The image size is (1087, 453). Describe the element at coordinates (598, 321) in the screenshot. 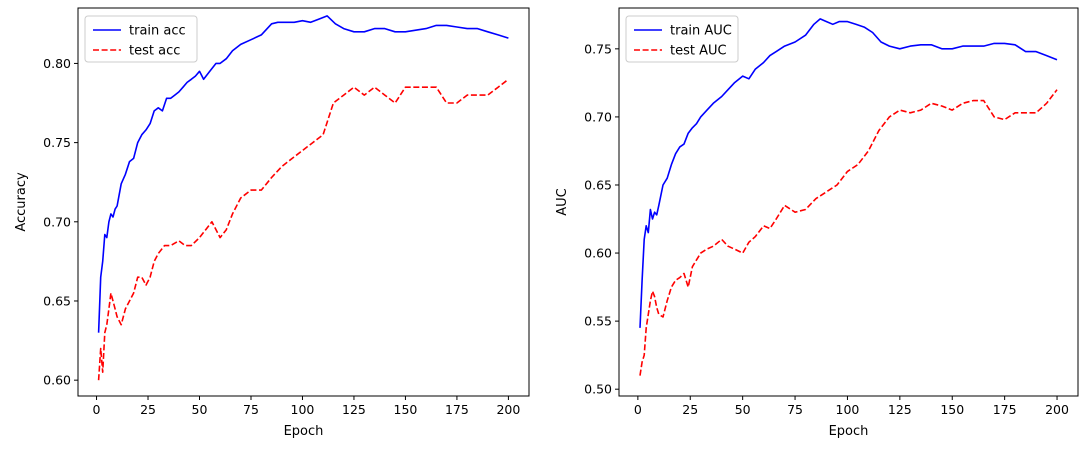

I see `y-tick-label: 0.55` at that location.